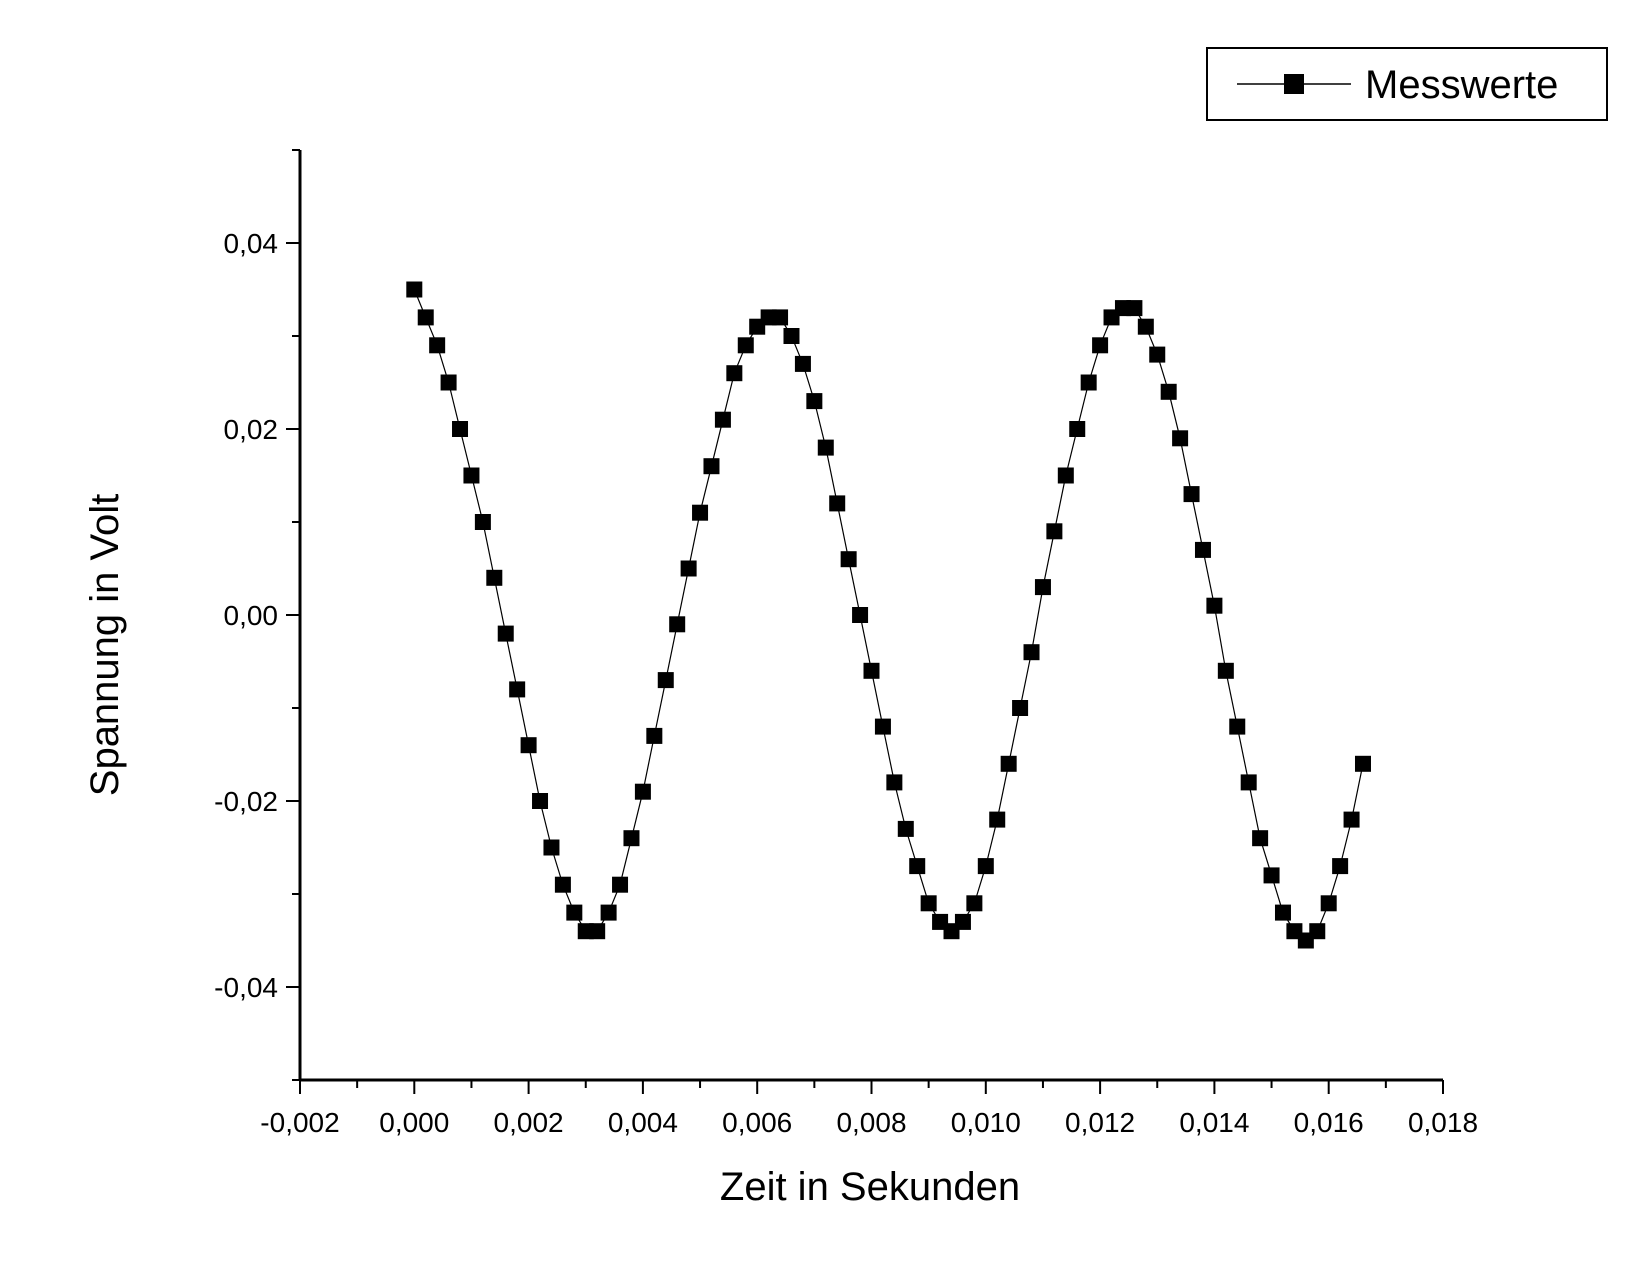 The image size is (1650, 1274). What do you see at coordinates (251, 429) in the screenshot?
I see `y-tick-label: 0,02` at bounding box center [251, 429].